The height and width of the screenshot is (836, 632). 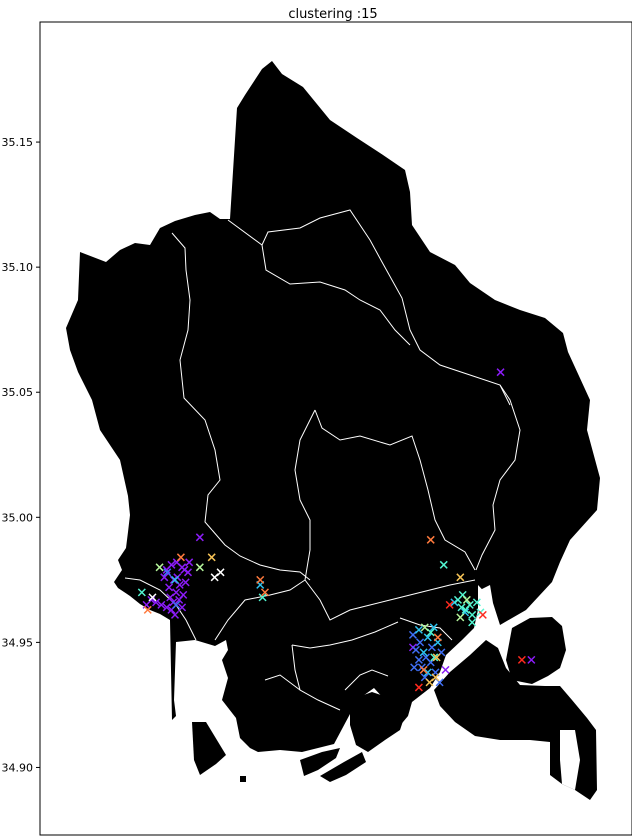 What do you see at coordinates (570, 760) in the screenshot?
I see `harbor-notch` at bounding box center [570, 760].